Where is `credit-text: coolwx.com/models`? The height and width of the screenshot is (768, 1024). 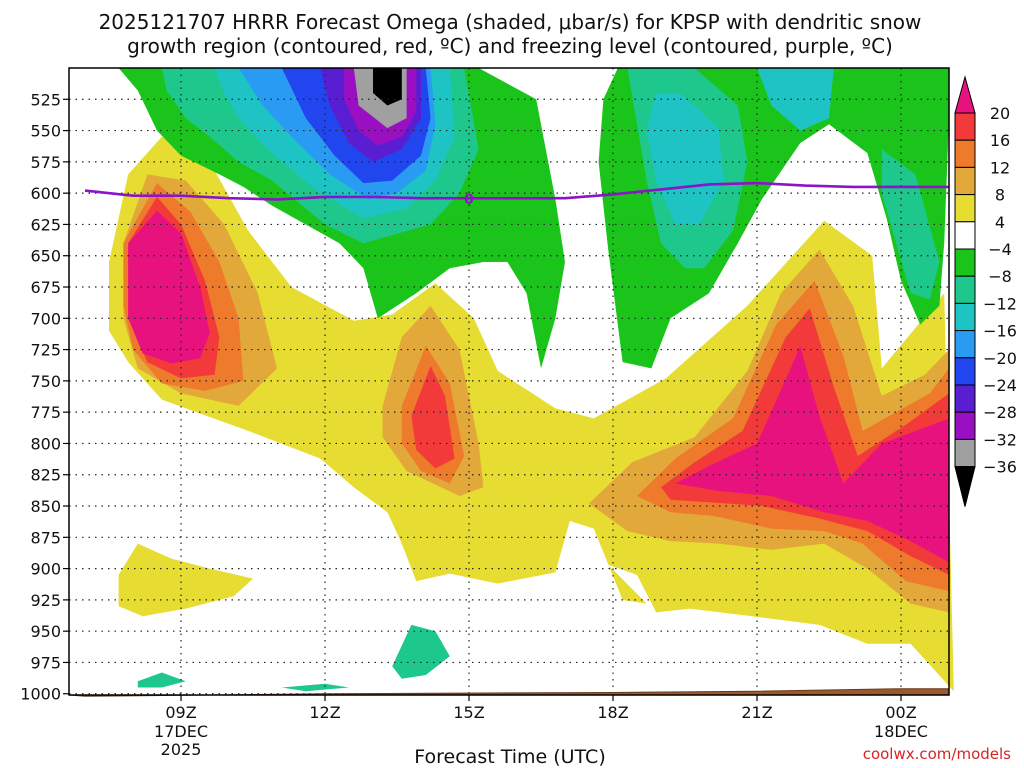
credit-text: coolwx.com/models is located at coordinates (937, 754).